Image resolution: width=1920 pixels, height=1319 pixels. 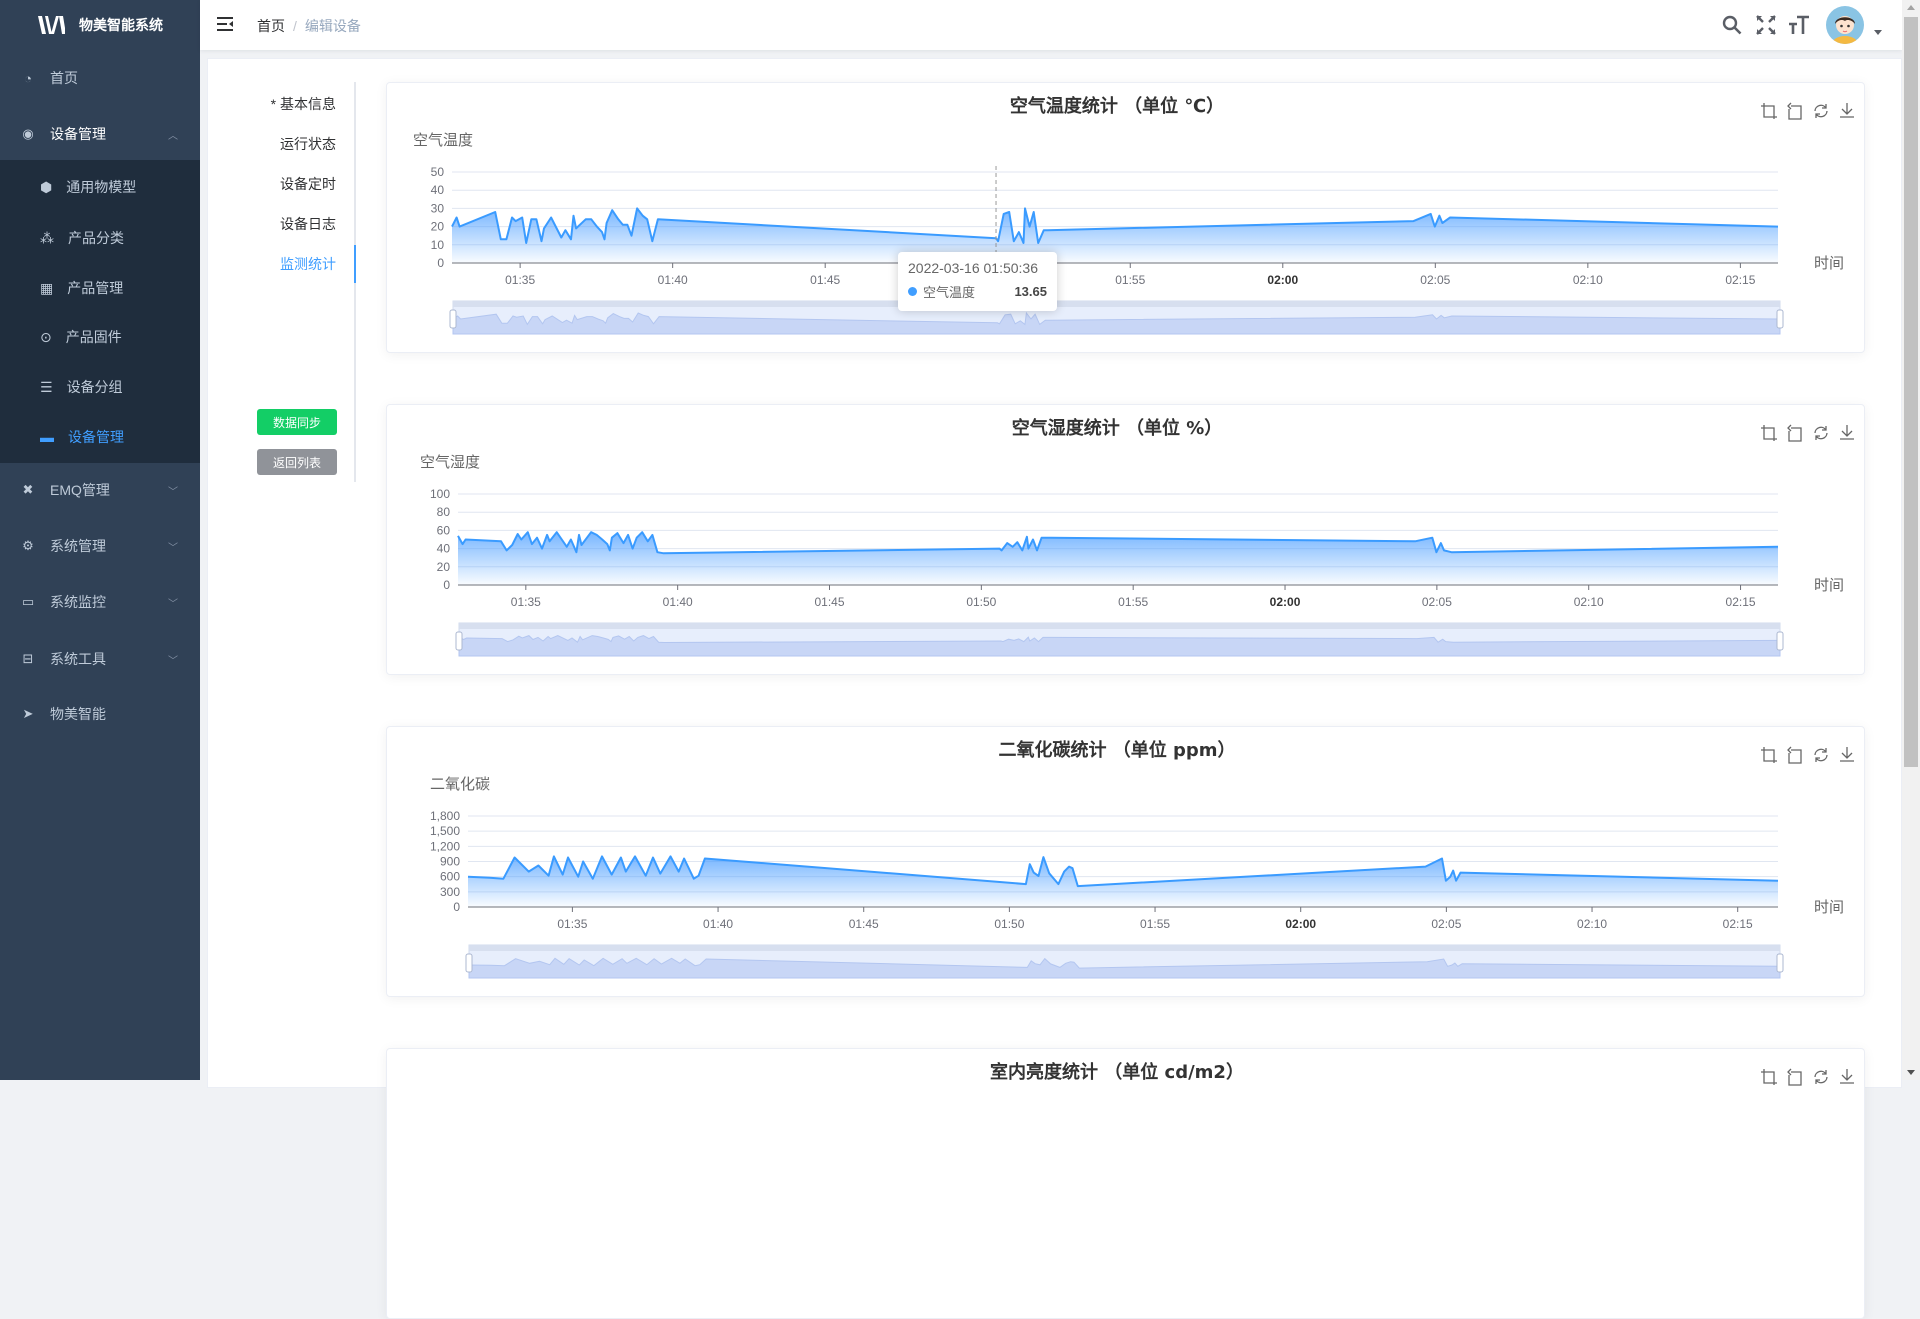 What do you see at coordinates (1766, 25) in the screenshot?
I see `fullscreen-icon` at bounding box center [1766, 25].